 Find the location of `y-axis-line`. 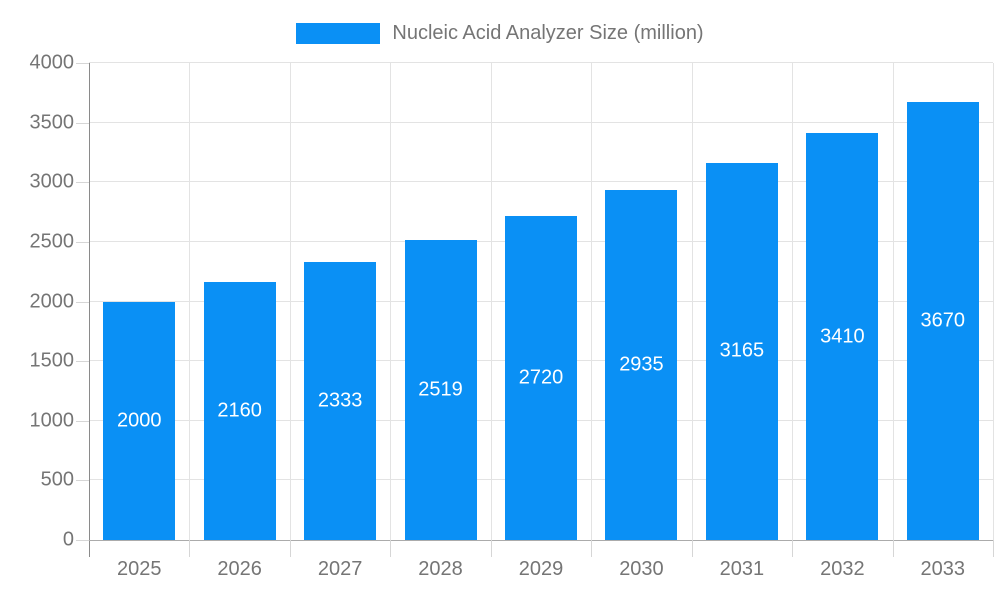

y-axis-line is located at coordinates (89, 310).